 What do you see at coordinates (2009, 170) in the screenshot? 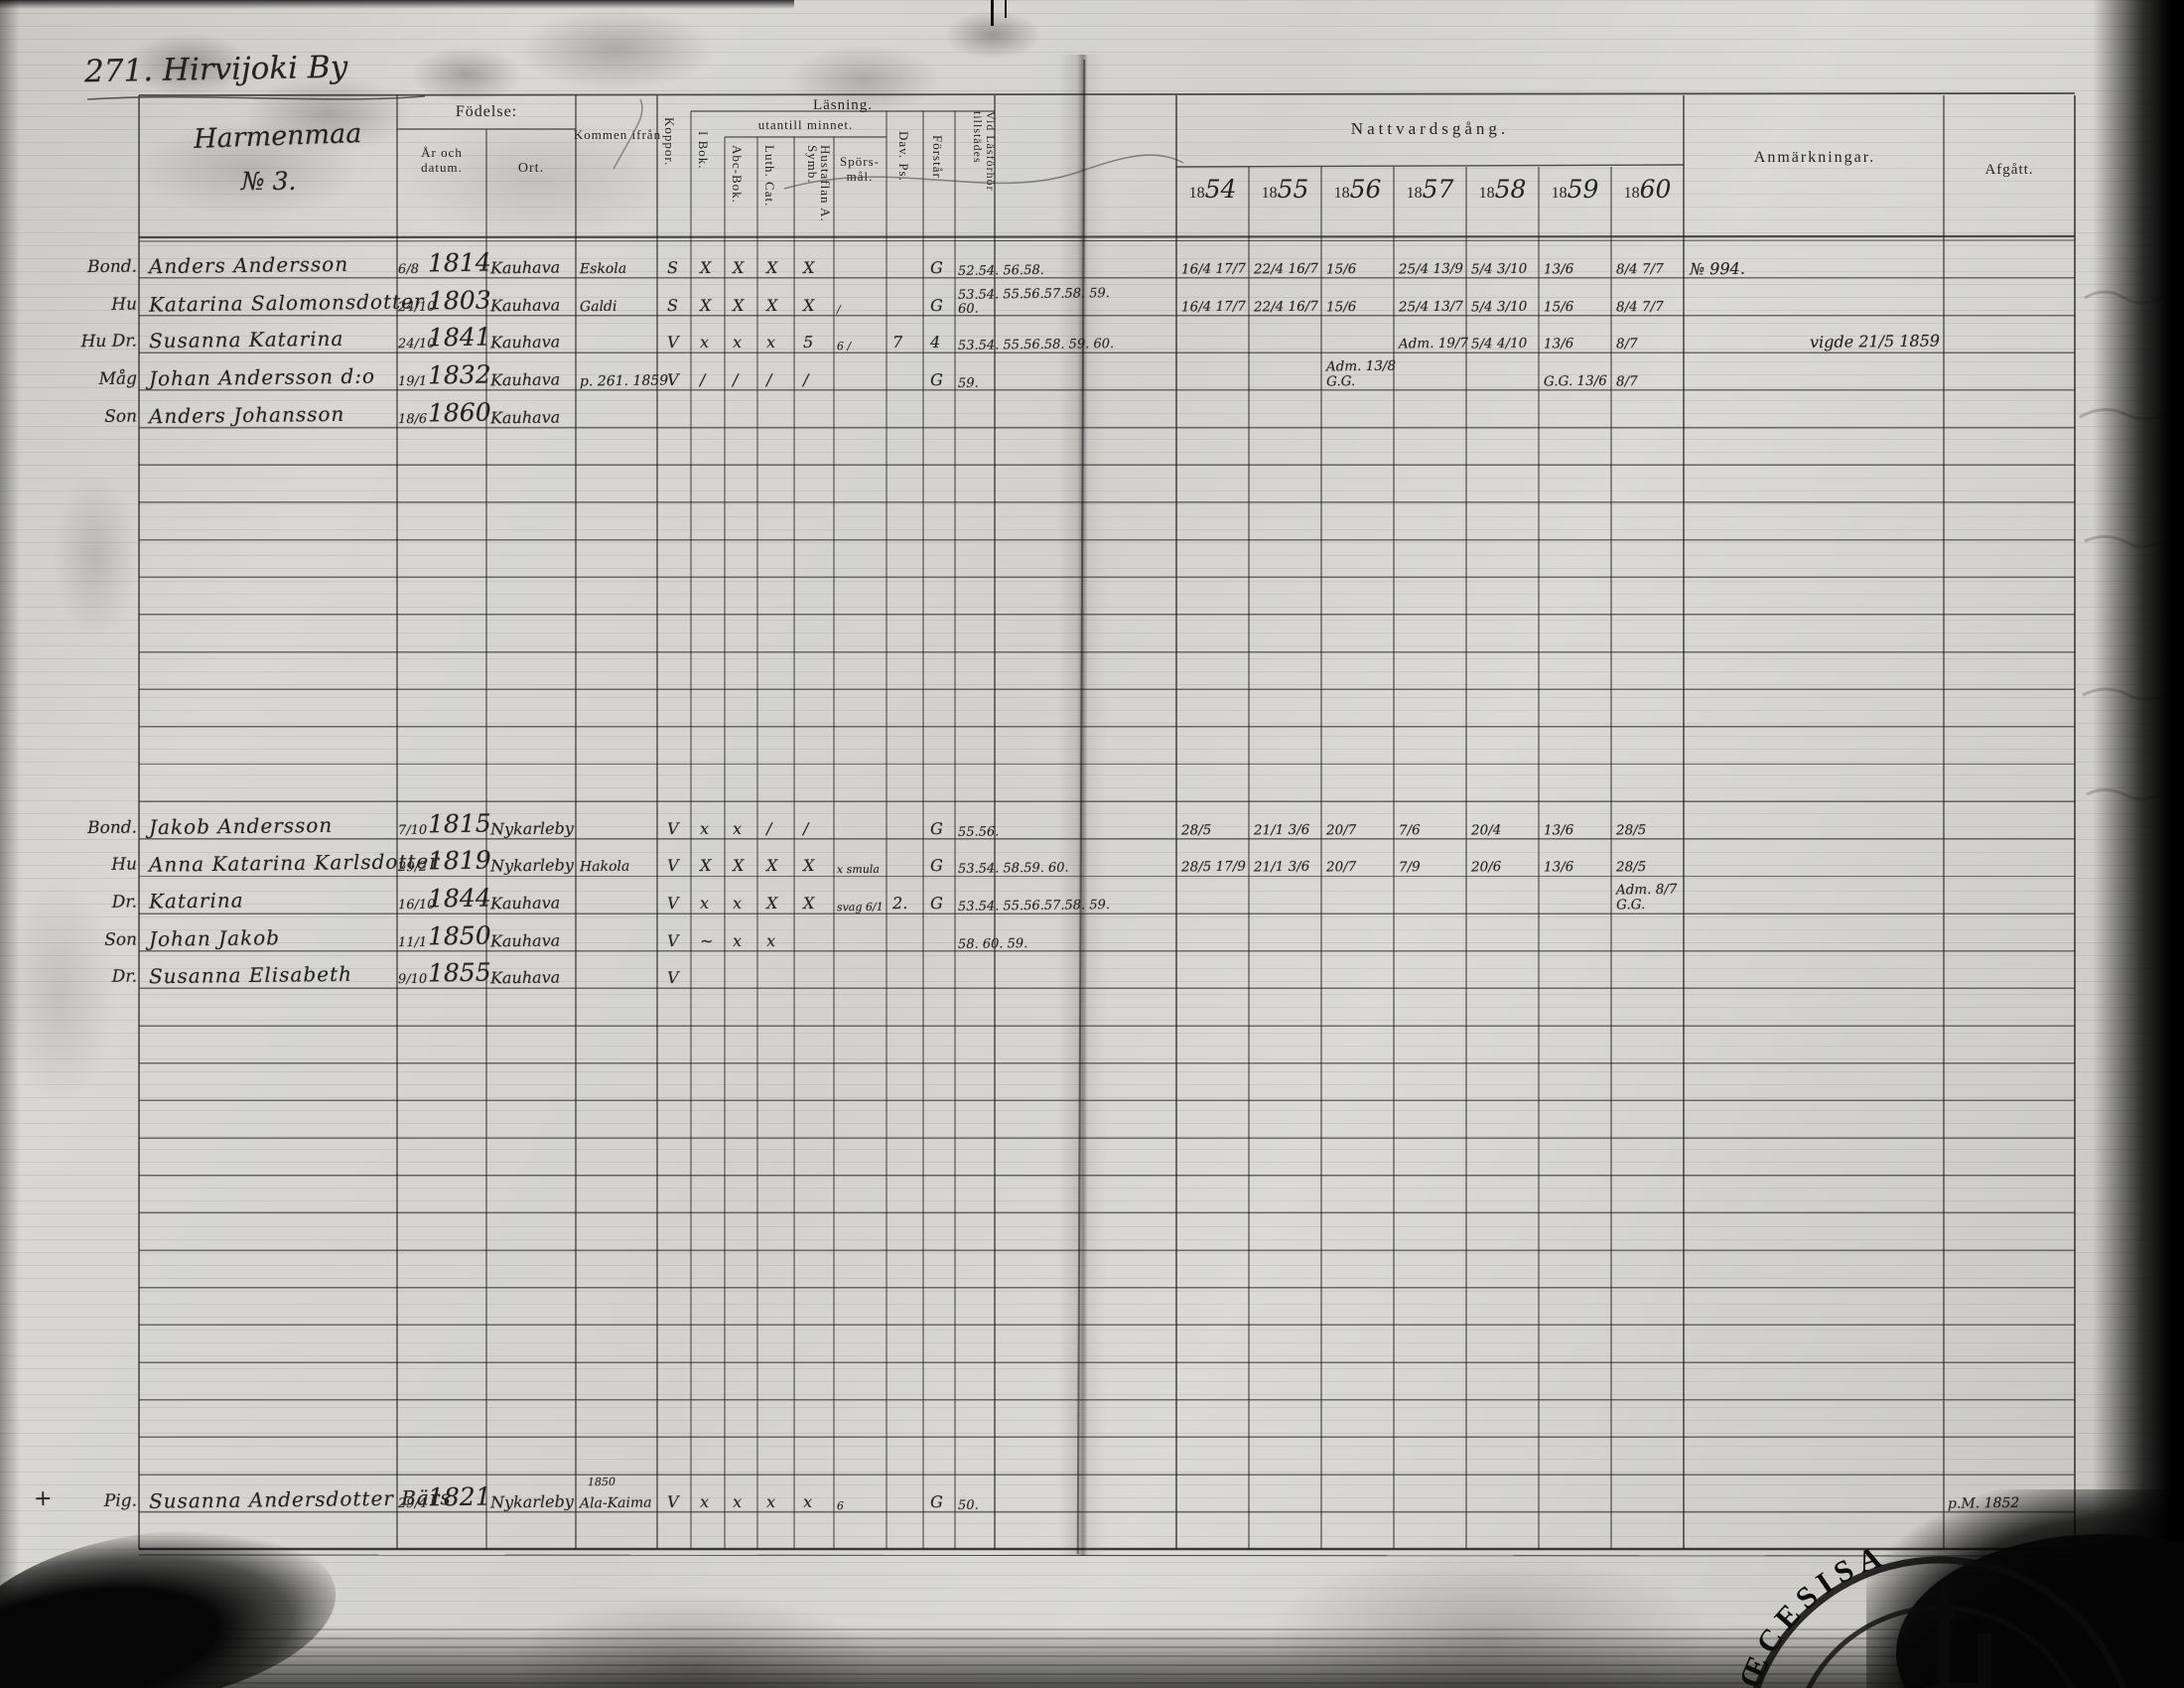
I see `col-header-departed: Afgått.` at bounding box center [2009, 170].